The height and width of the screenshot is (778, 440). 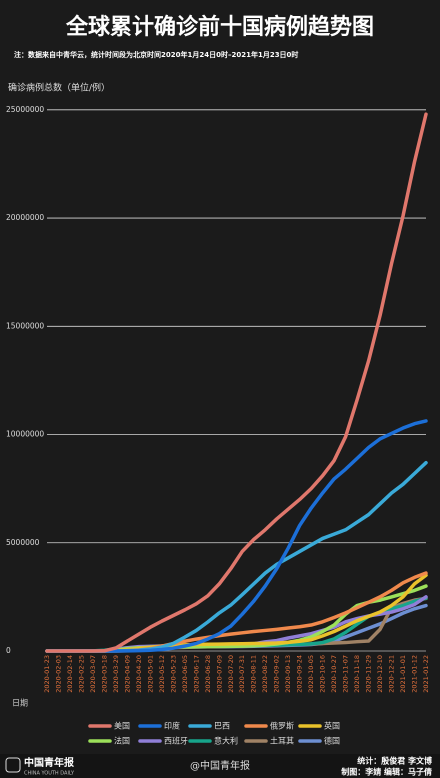 I want to click on x-tick-label: 2020-09-24, so click(x=300, y=674).